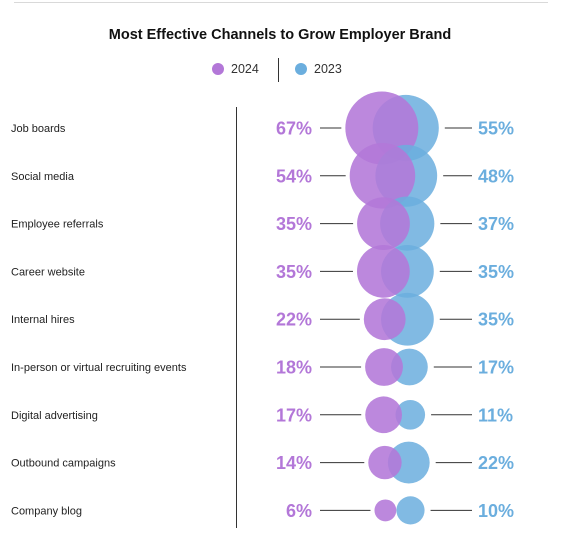  I want to click on value-label-2024: 17%, so click(294, 415).